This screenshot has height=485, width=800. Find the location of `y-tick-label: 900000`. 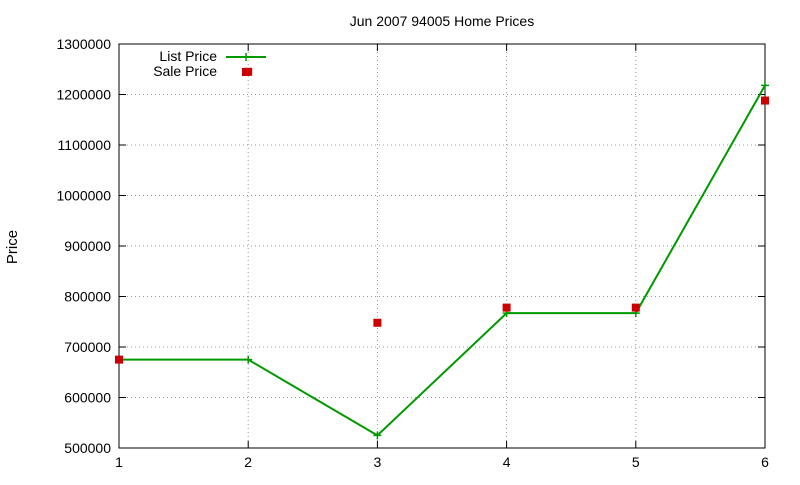

y-tick-label: 900000 is located at coordinates (87, 246).